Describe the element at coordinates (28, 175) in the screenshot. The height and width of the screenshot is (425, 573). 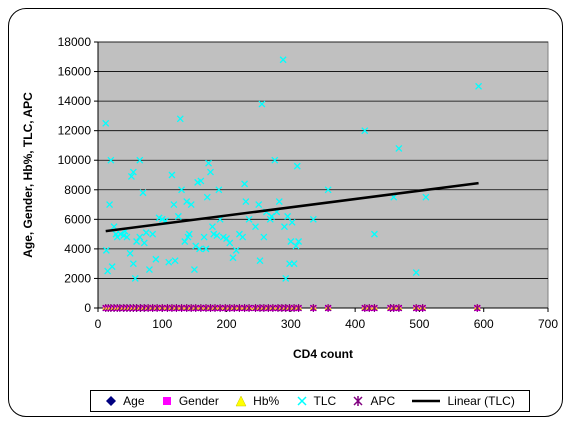
I see `y-axis-title: Age, Gender, Hb%, TLC, APC` at that location.